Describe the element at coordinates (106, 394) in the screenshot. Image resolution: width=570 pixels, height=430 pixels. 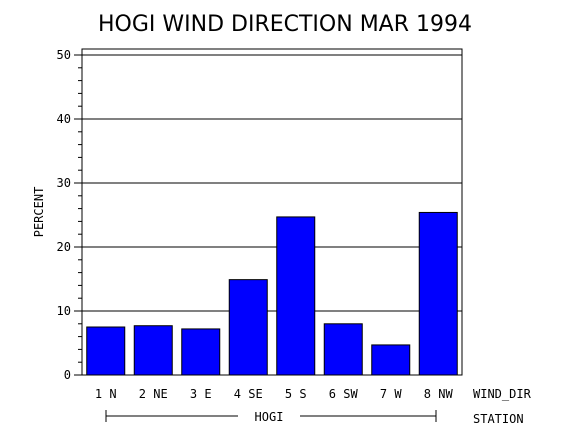
I see `x-tick-label: 1 N` at that location.